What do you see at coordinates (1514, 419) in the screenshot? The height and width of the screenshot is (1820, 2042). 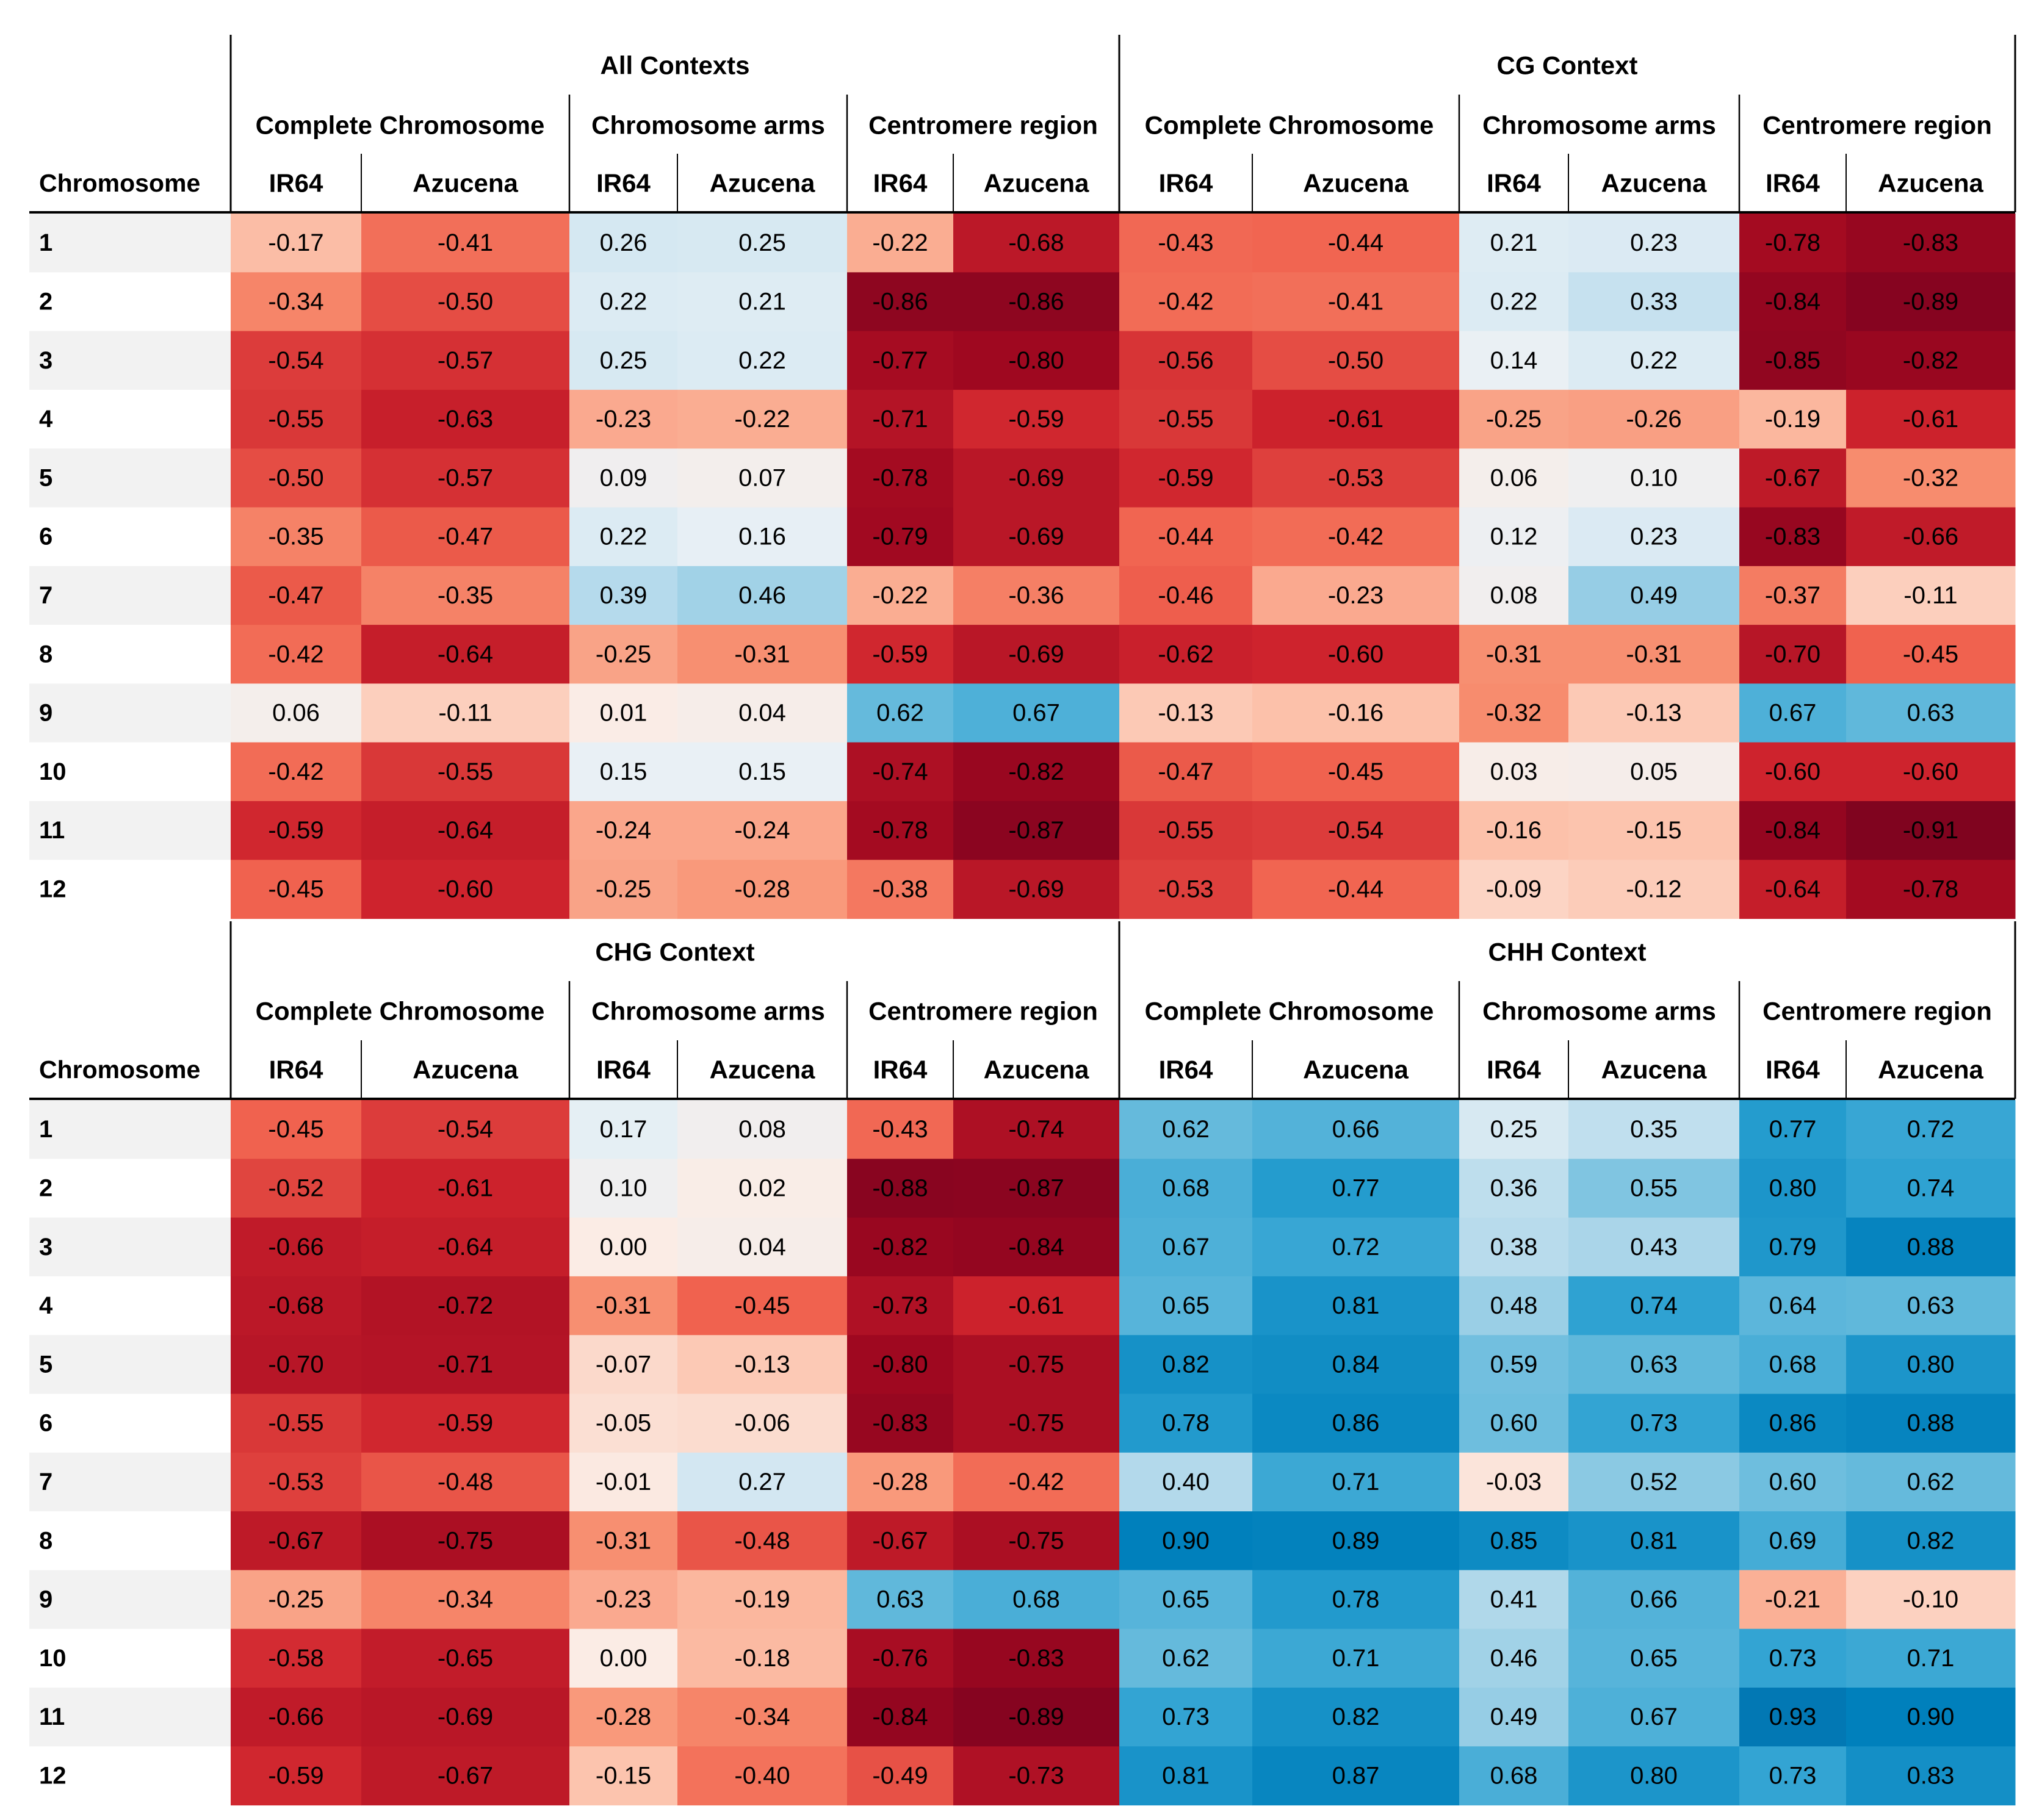 I see `cell-value-label: -0.25` at bounding box center [1514, 419].